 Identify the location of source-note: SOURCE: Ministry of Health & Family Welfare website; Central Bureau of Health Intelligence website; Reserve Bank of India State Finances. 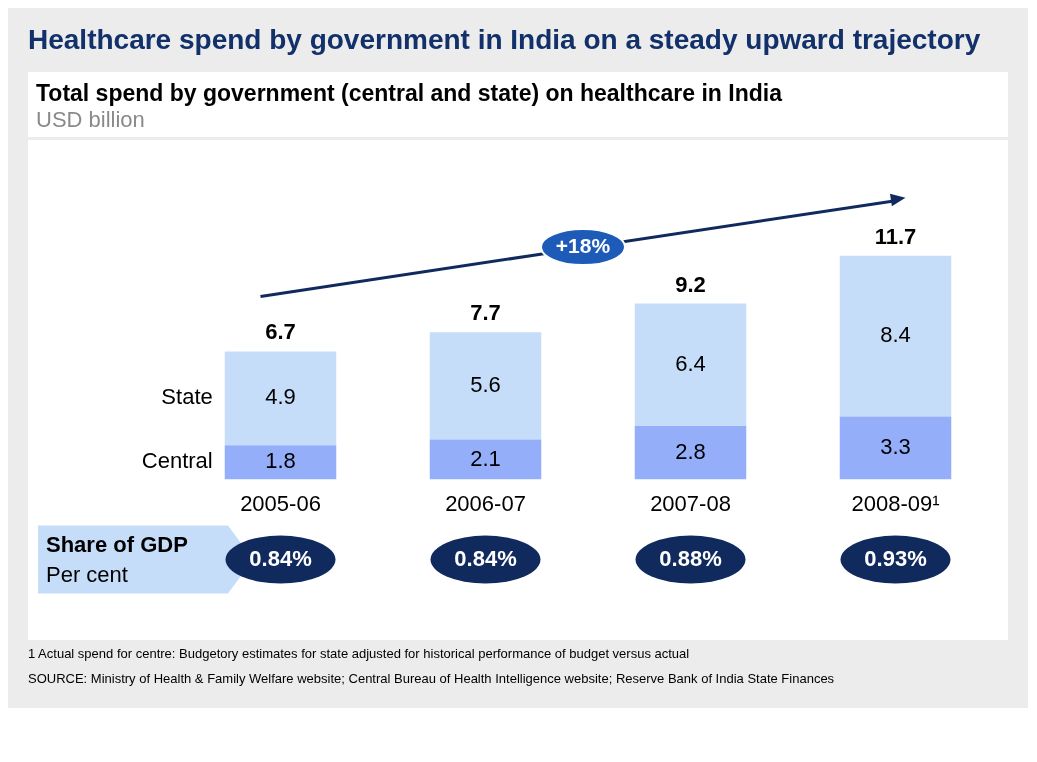
(432, 678).